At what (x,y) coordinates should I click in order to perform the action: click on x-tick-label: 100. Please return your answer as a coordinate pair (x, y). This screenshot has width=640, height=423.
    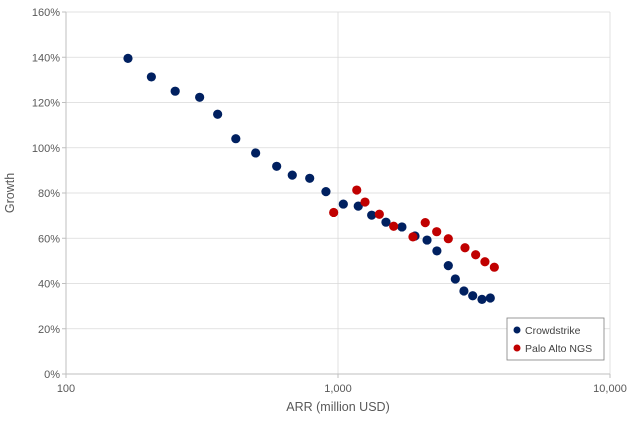
    Looking at the image, I should click on (66, 389).